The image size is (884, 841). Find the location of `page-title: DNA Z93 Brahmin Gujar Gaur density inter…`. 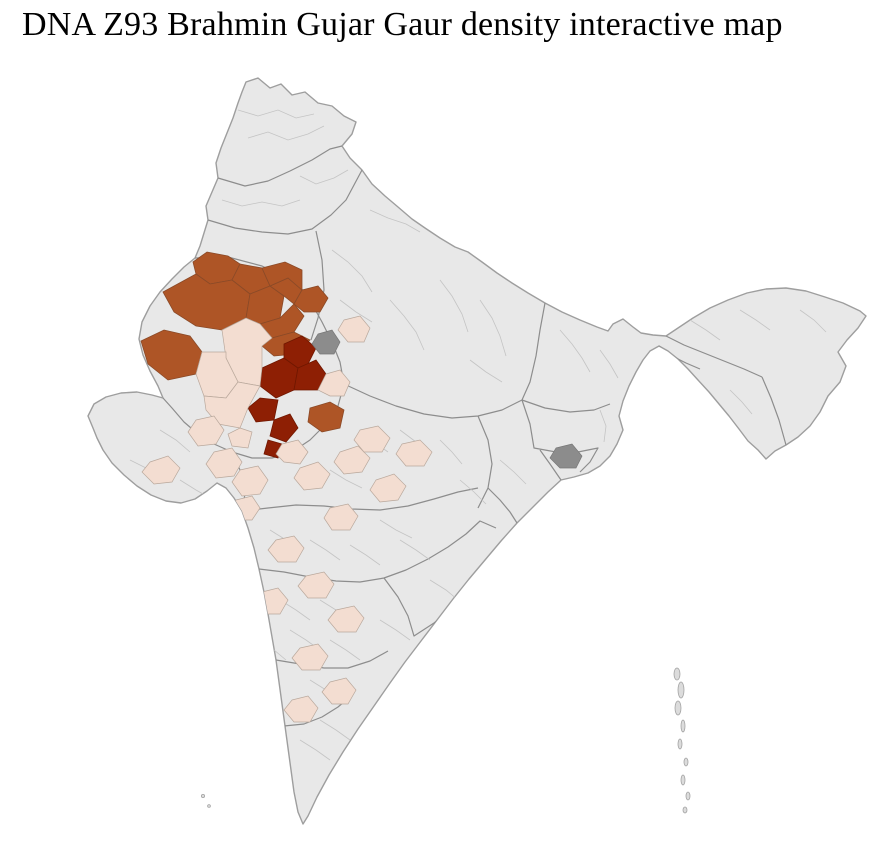

page-title: DNA Z93 Brahmin Gujar Gaur density inter… is located at coordinates (402, 24).